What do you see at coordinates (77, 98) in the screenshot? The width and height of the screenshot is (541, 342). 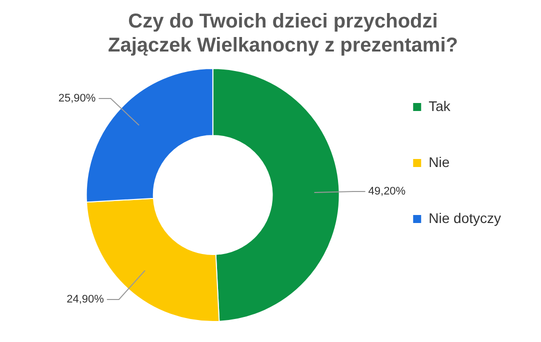 I see `data-label: 25,90%` at bounding box center [77, 98].